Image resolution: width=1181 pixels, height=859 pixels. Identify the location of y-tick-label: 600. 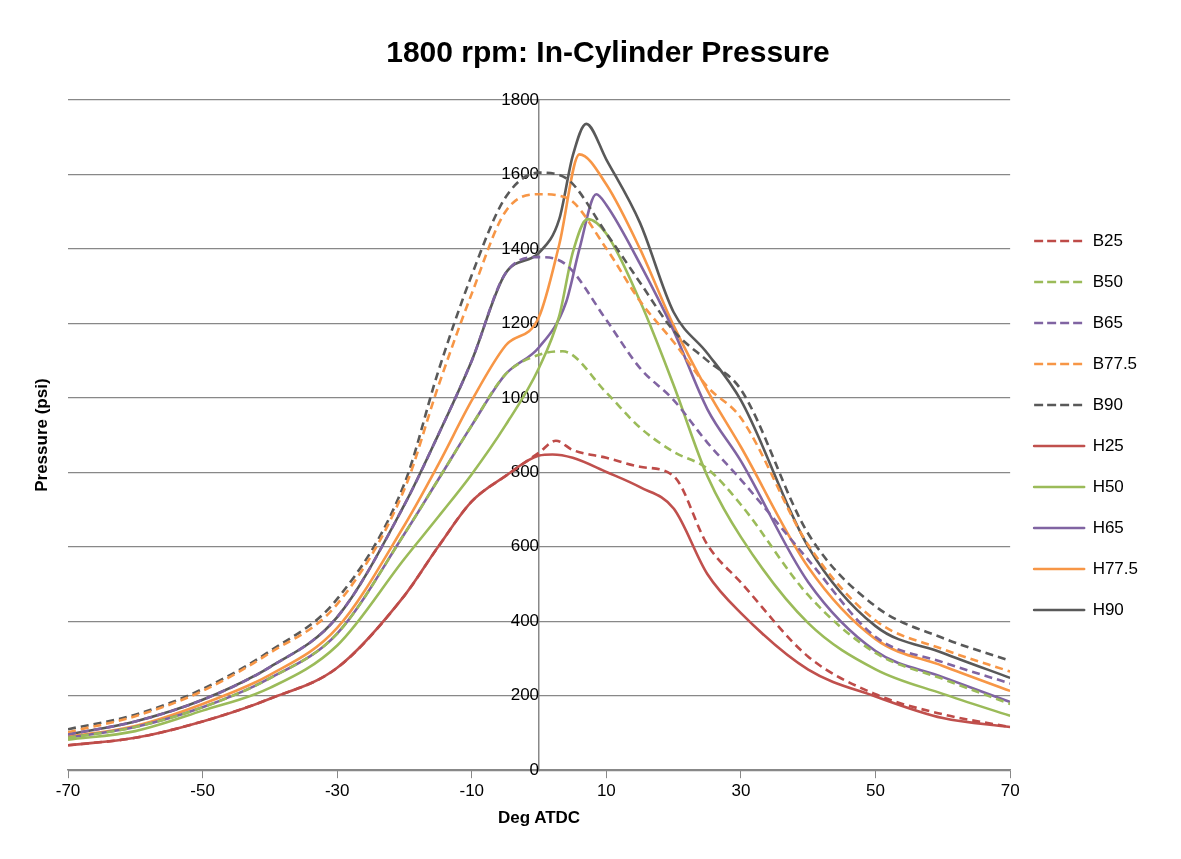
(525, 546).